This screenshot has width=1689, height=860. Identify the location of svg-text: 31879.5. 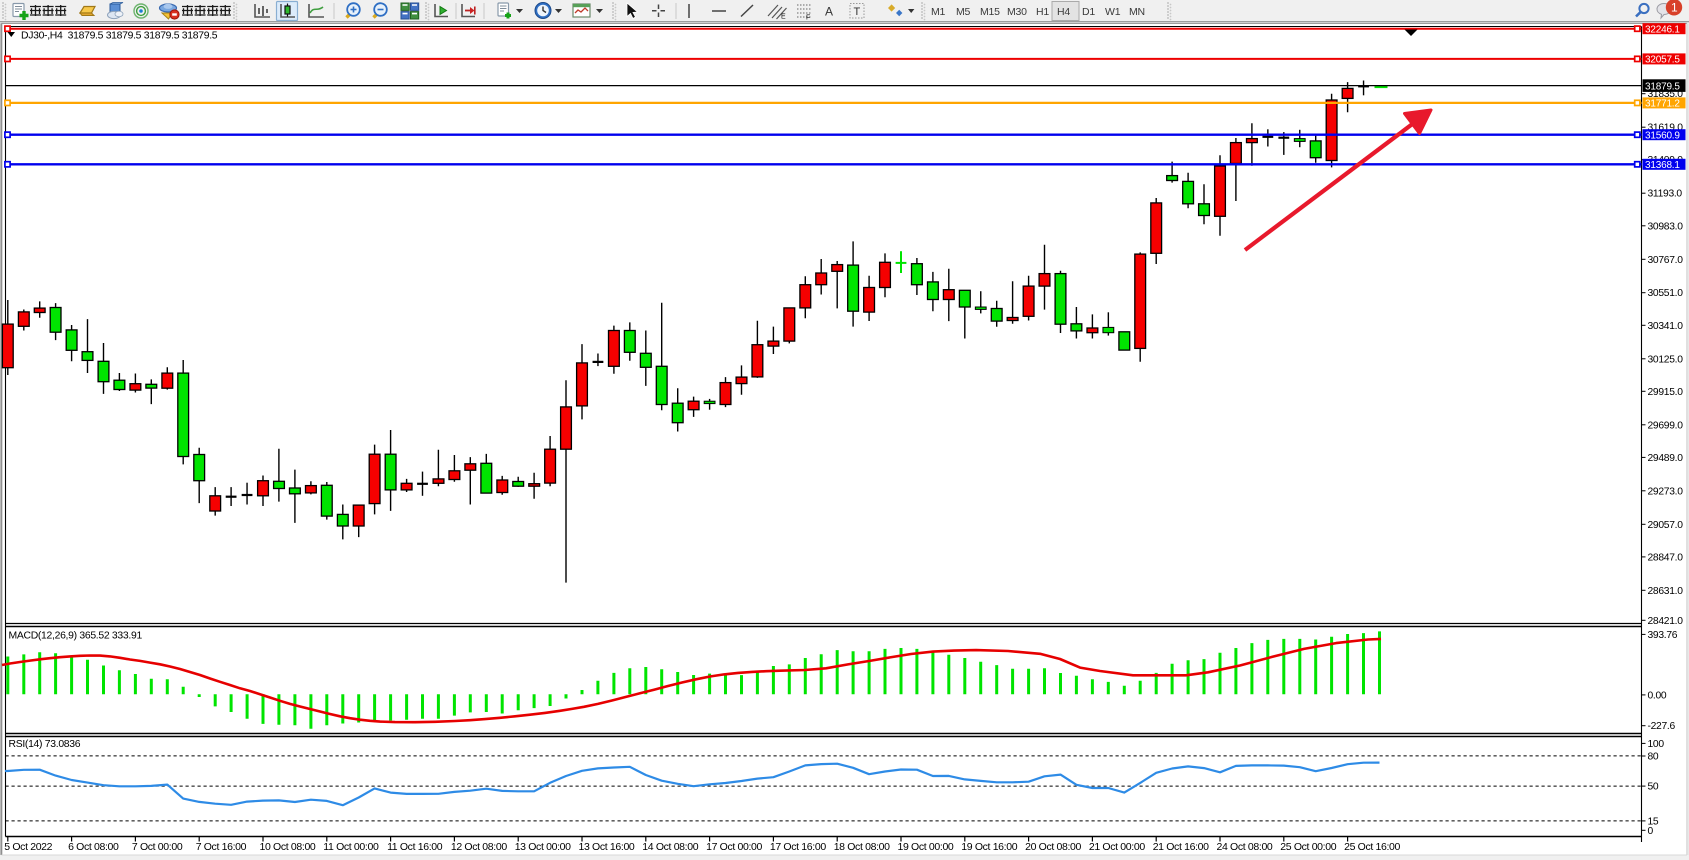
(1662, 86).